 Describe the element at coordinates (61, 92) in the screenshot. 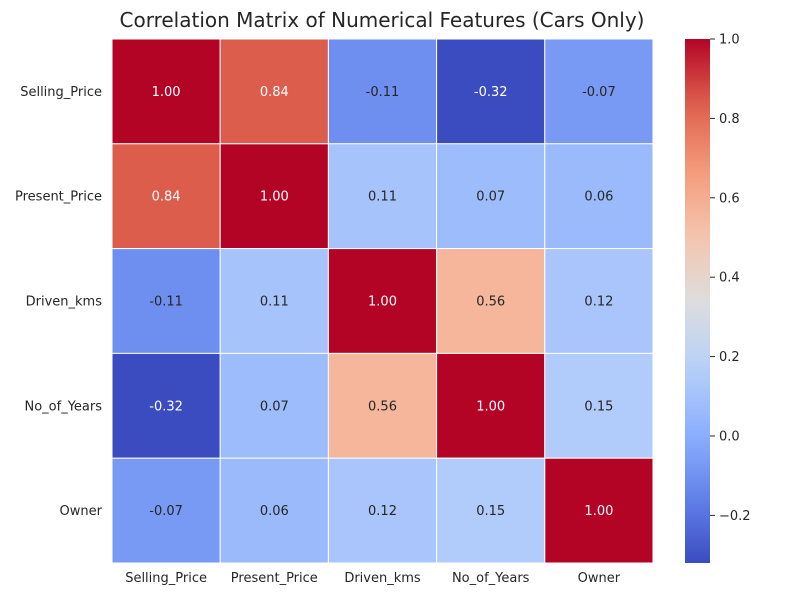

I see `y-tick-label: Selling_Price` at that location.